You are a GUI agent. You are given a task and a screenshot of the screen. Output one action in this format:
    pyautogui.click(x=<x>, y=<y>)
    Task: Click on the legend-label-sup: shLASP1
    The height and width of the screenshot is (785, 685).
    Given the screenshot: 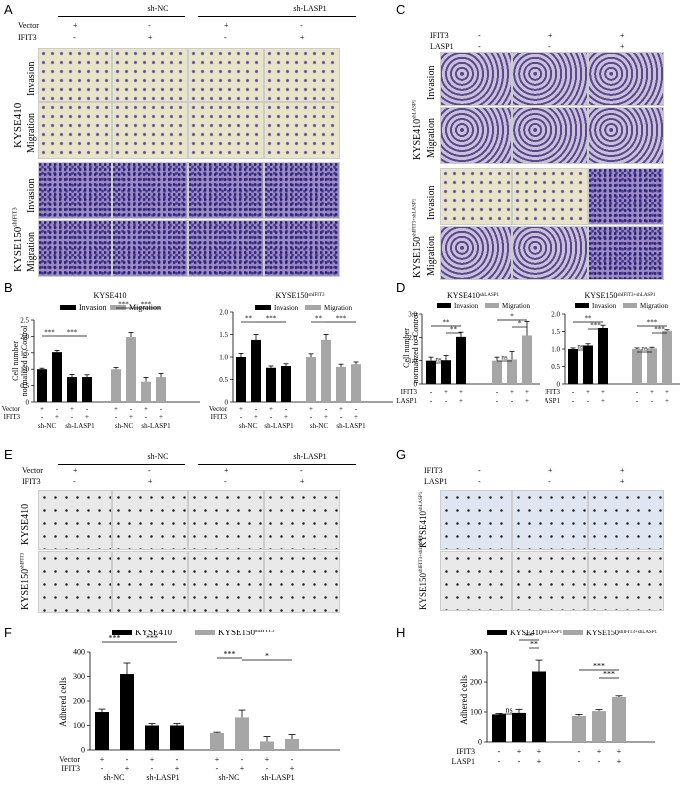 What is the action you would take?
    pyautogui.click(x=553, y=632)
    